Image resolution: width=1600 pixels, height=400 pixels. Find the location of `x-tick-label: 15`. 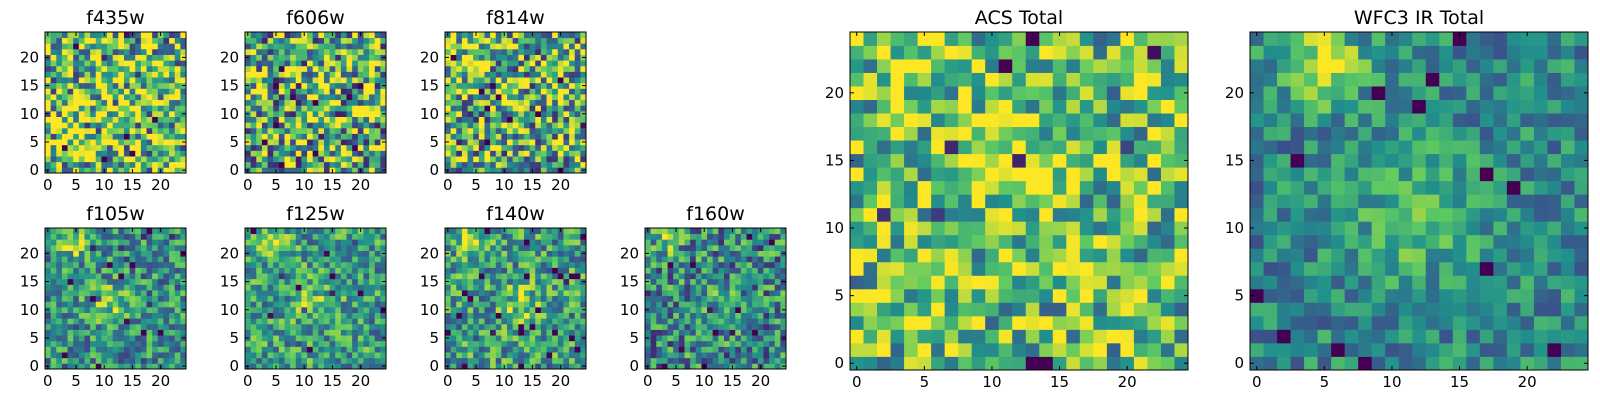

x-tick-label: 15 is located at coordinates (132, 185).